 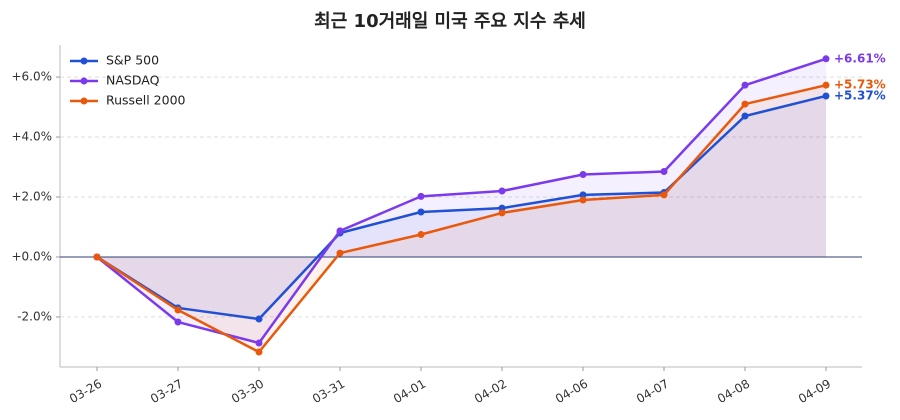 I want to click on x-tick-label: 04-08, so click(x=733, y=392).